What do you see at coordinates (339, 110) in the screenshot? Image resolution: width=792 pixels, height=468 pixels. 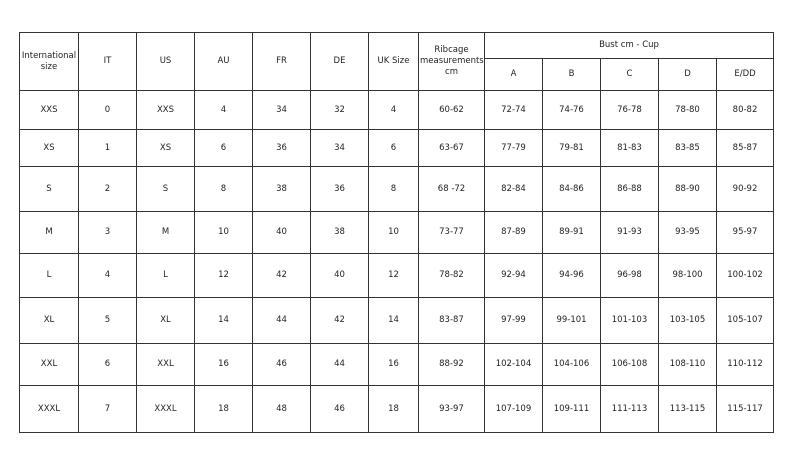 I see `table-cell: 32` at bounding box center [339, 110].